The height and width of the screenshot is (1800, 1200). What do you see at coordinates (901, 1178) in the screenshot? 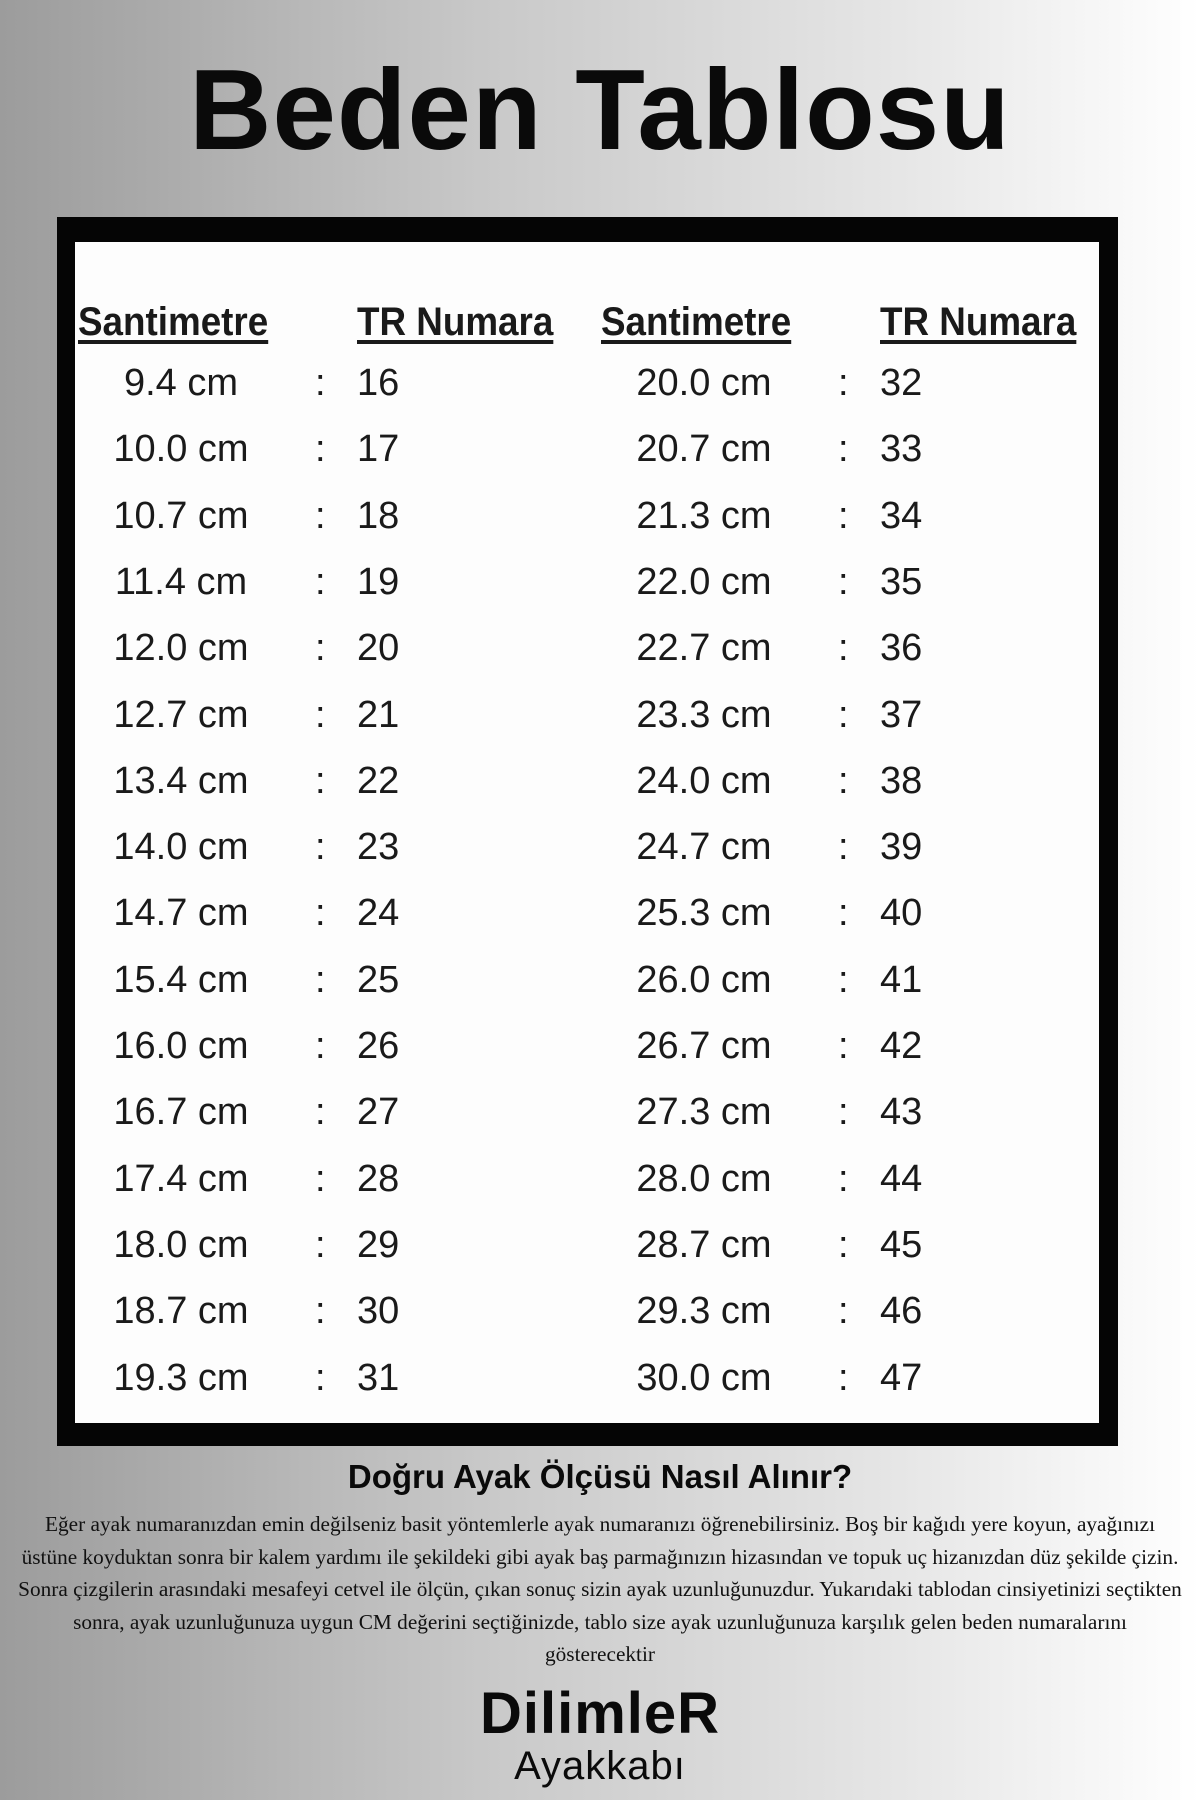
I see `tr-size: 44` at bounding box center [901, 1178].